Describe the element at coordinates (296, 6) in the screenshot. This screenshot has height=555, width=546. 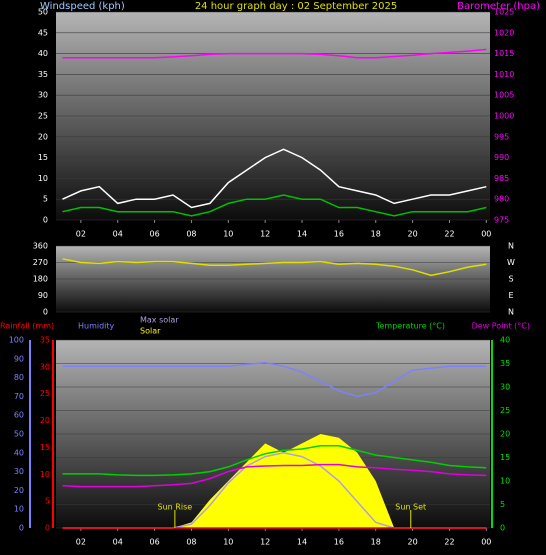
I see `chart-title: 24 hour graph day : 02 September 2025` at that location.